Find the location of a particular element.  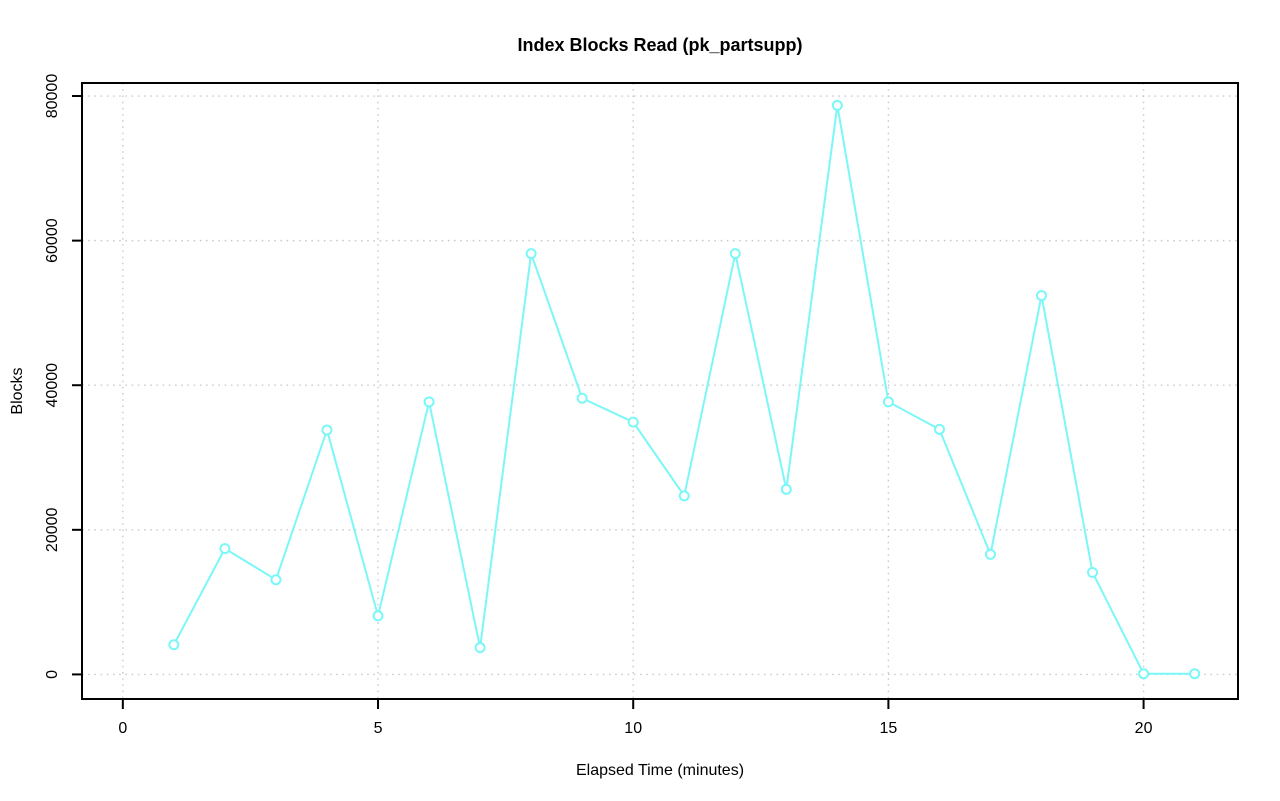

chart-title: Index Blocks Read (pk_partsupp) is located at coordinates (659, 45).